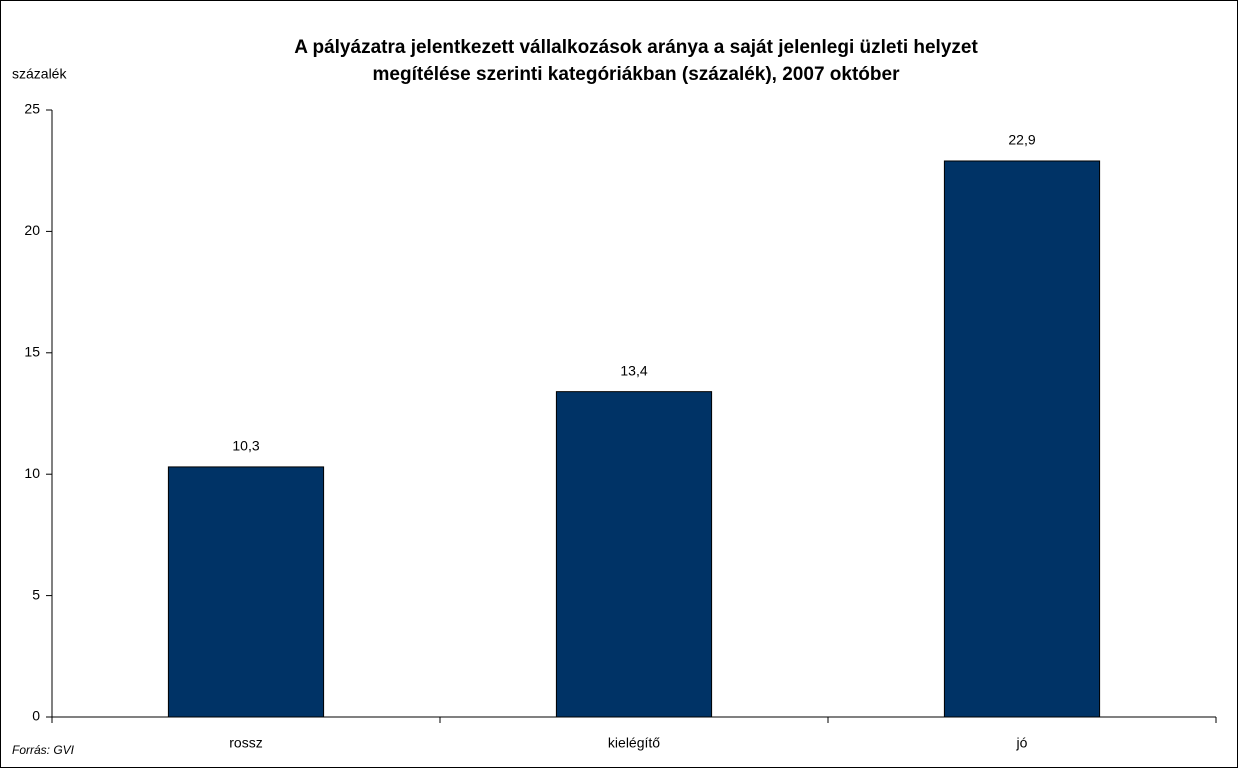 The width and height of the screenshot is (1239, 769). What do you see at coordinates (36, 716) in the screenshot?
I see `y-tick-label: 0` at bounding box center [36, 716].